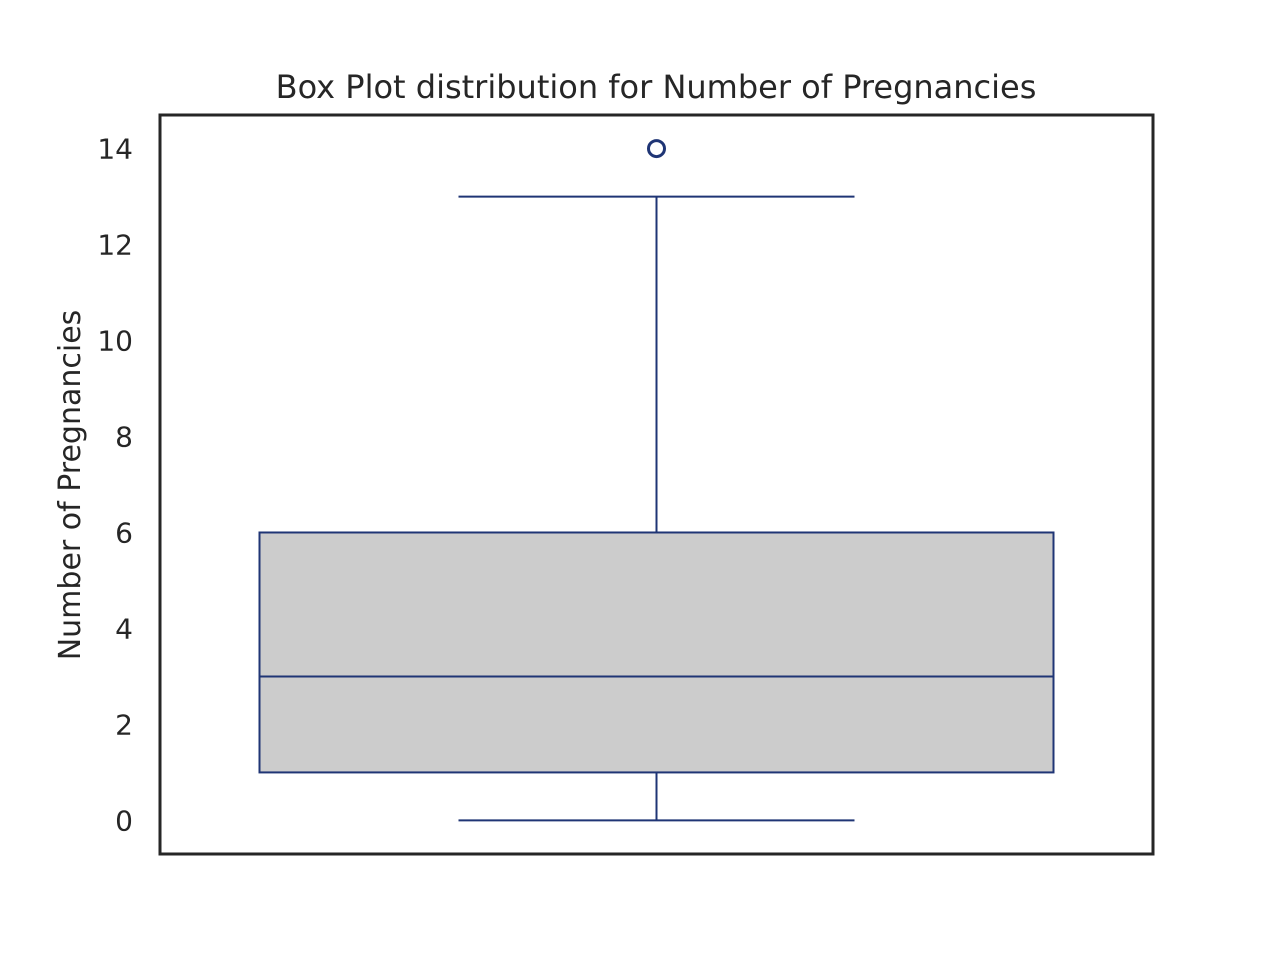 The width and height of the screenshot is (1280, 965). Describe the element at coordinates (115, 485) in the screenshot. I see `y-axis-ticks: 0 2 4 6 8 10 12 14` at that location.